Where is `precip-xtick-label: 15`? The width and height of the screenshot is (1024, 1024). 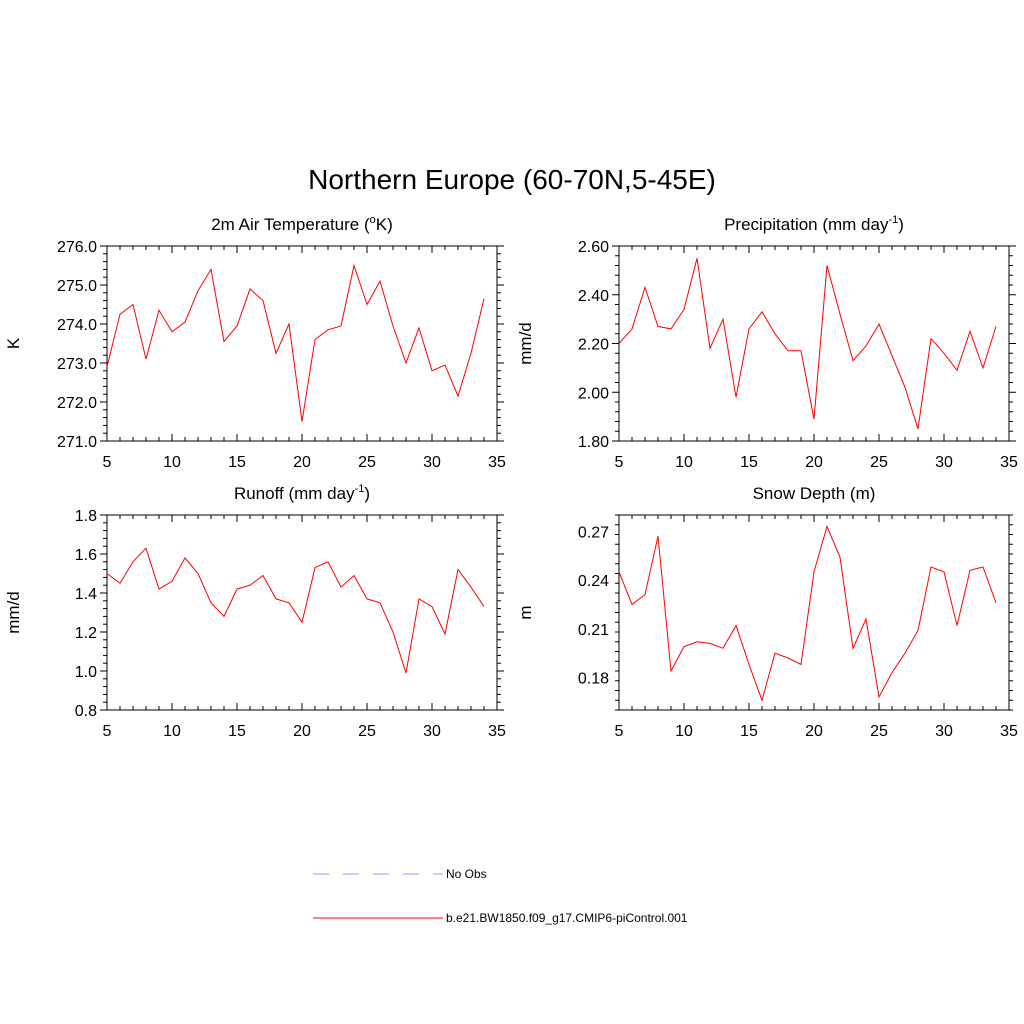 precip-xtick-label: 15 is located at coordinates (749, 462).